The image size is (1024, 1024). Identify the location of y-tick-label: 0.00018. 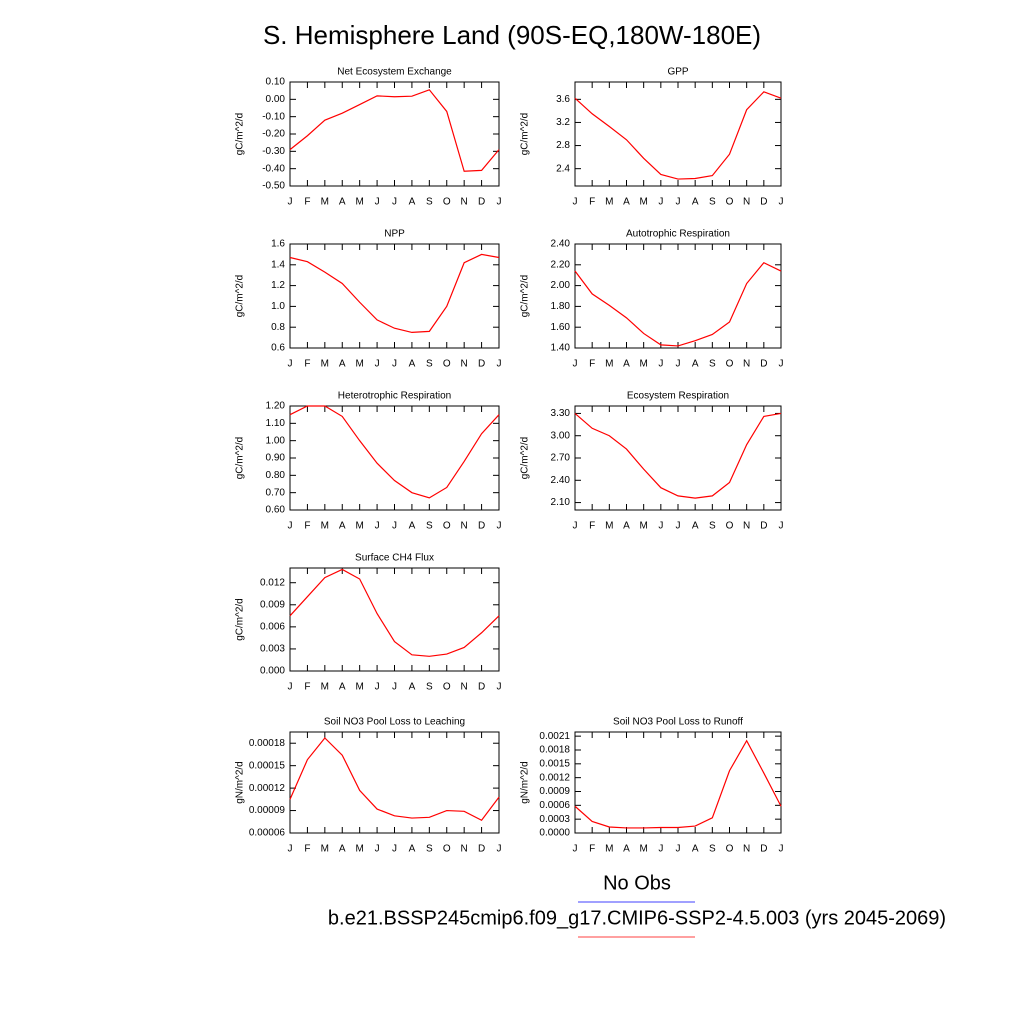
(267, 743).